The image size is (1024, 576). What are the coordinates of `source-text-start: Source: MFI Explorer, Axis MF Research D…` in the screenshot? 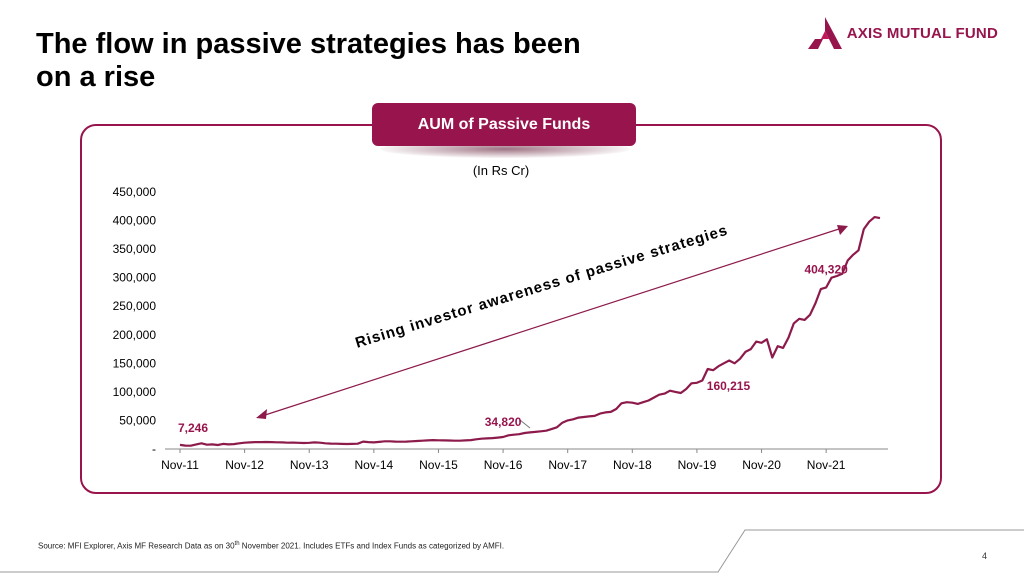 It's located at (136, 546).